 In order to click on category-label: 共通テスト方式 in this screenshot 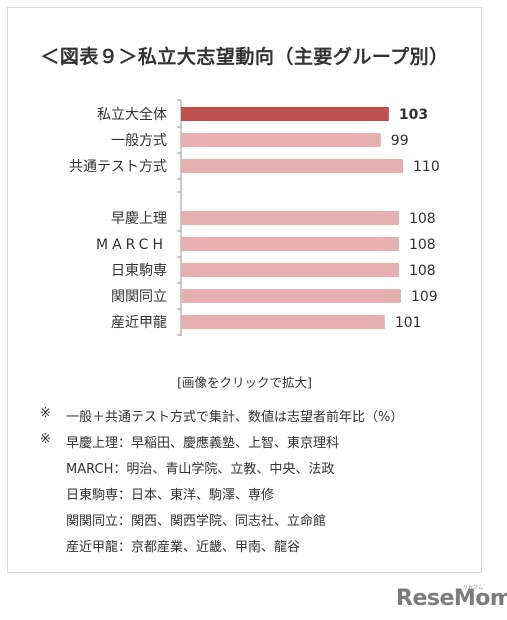, I will do `click(118, 167)`.